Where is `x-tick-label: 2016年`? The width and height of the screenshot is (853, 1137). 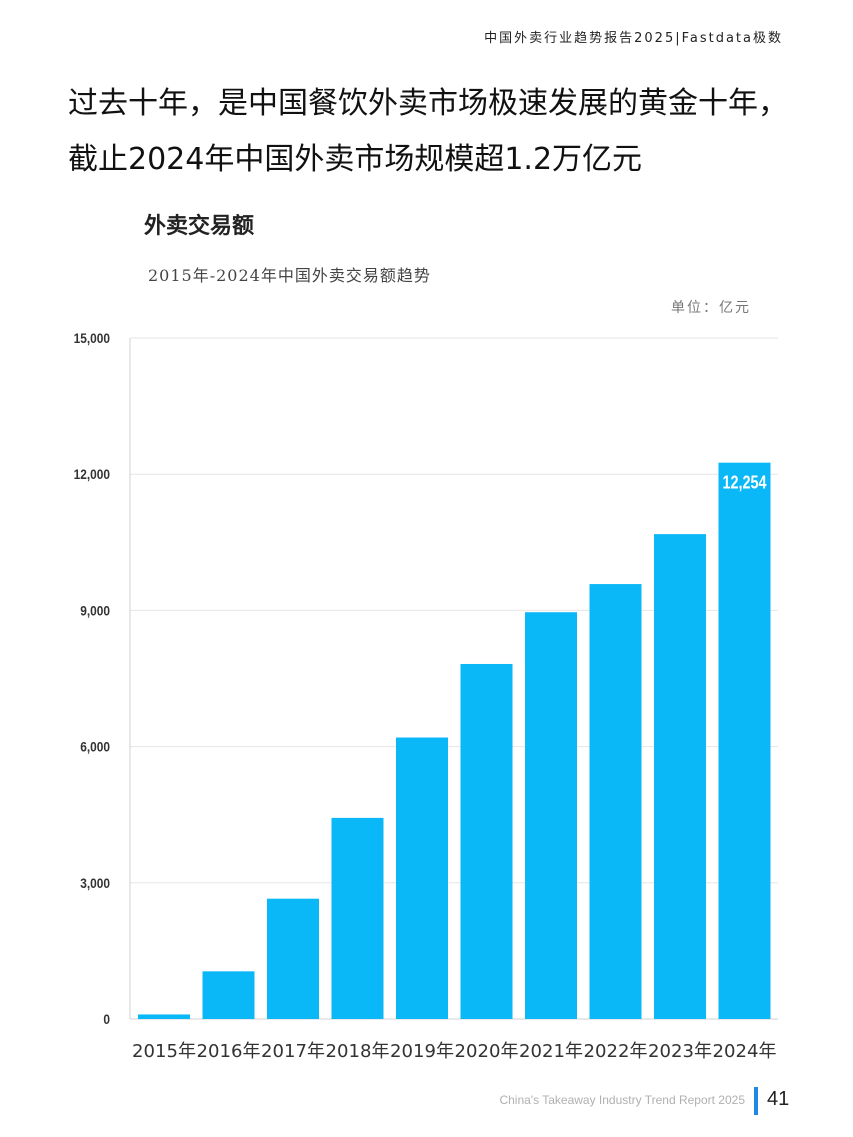 x-tick-label: 2016年 is located at coordinates (229, 1051).